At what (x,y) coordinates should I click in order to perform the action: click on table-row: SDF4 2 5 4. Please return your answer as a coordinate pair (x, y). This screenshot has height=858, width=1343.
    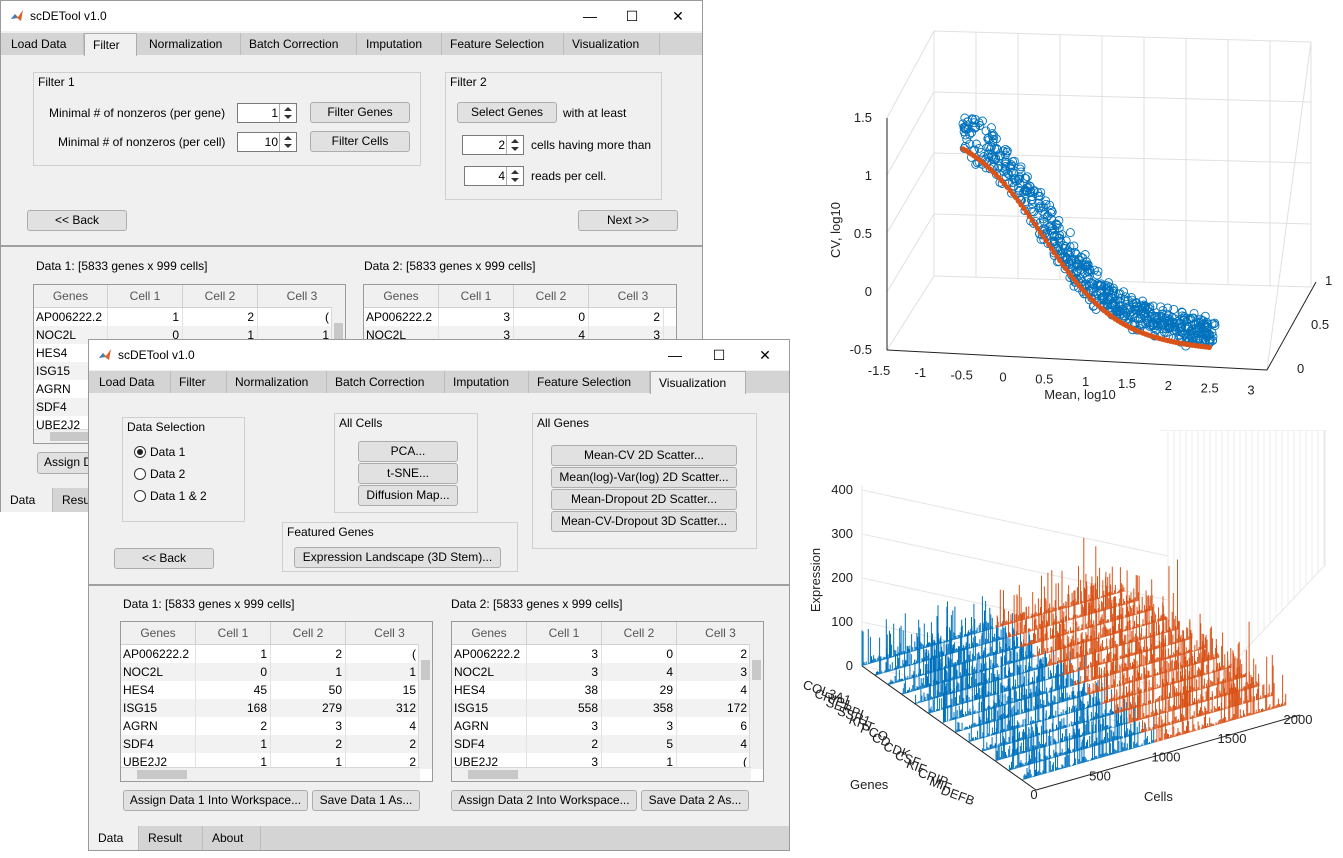
    Looking at the image, I should click on (607, 744).